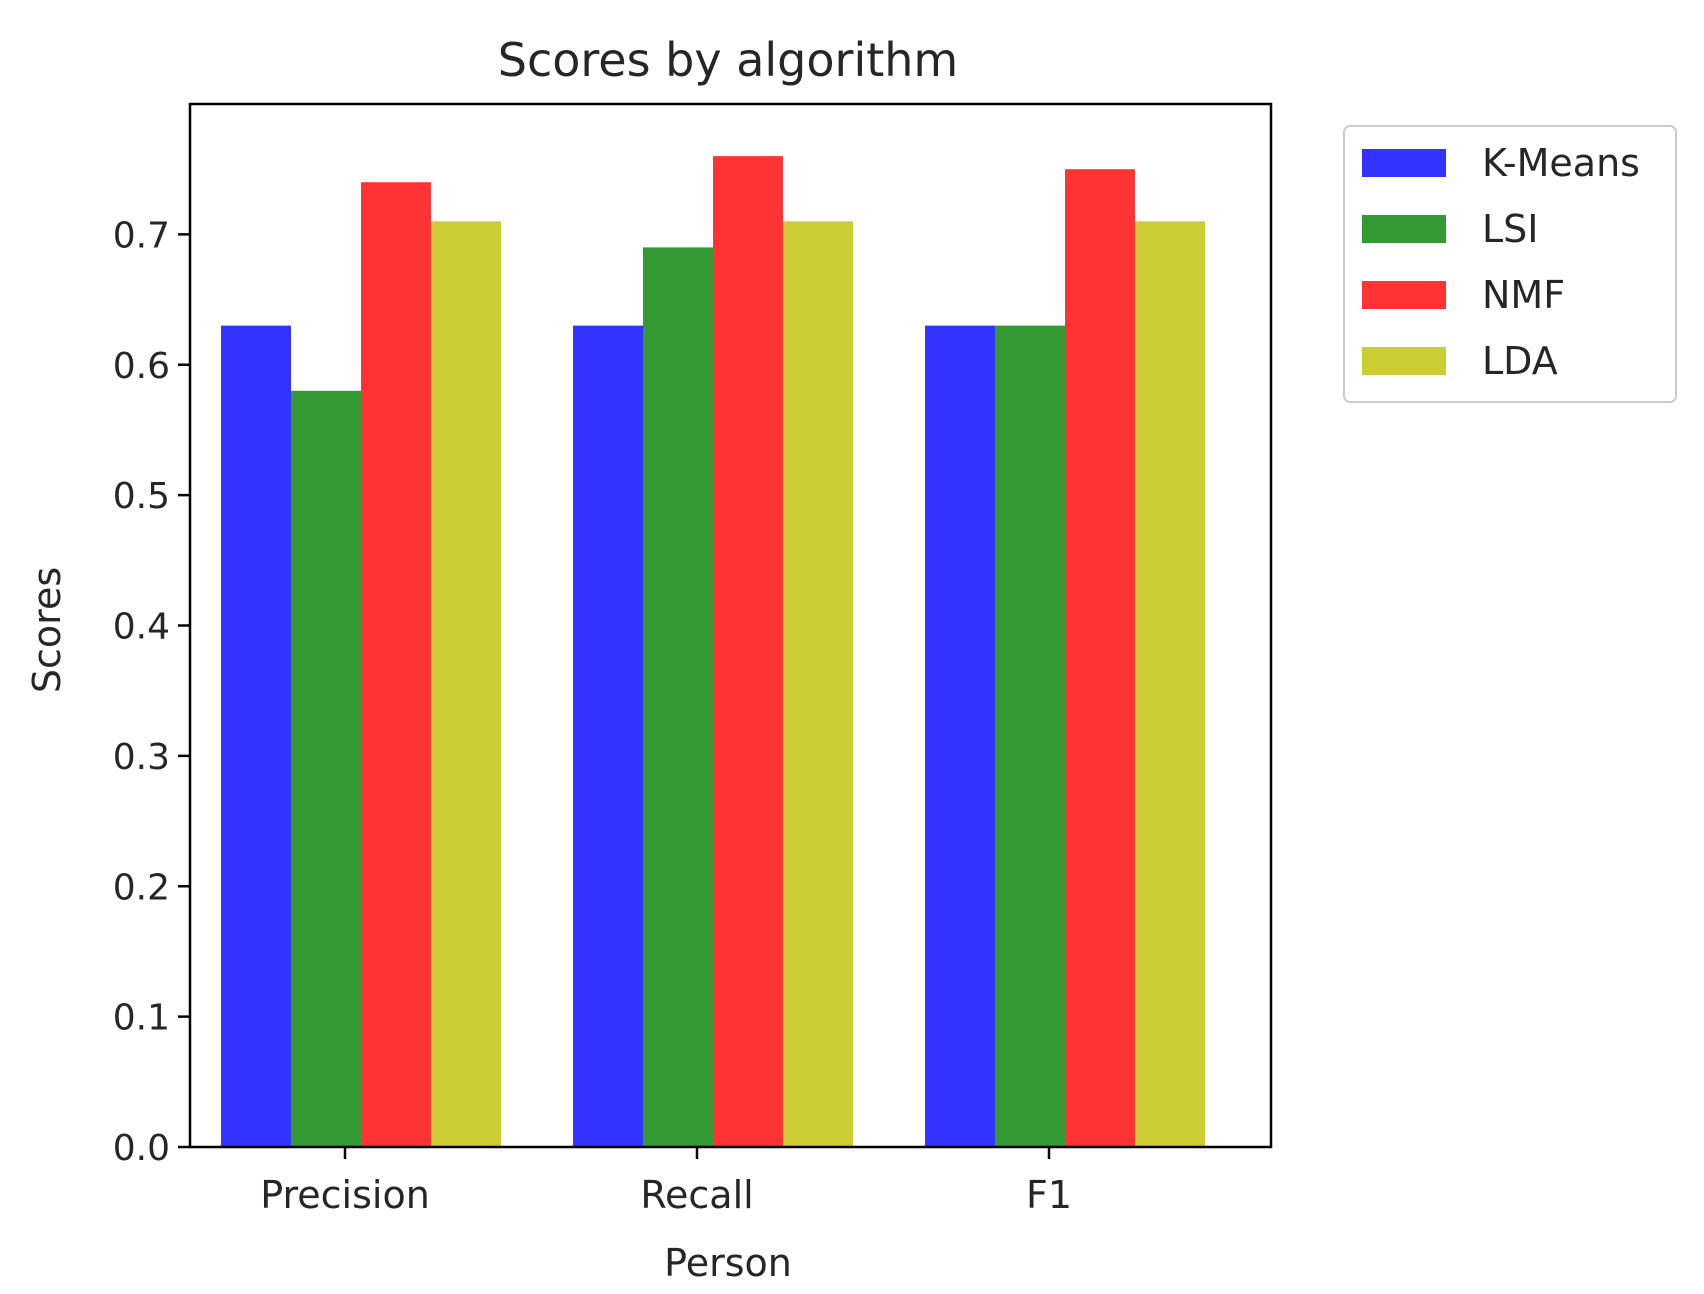  What do you see at coordinates (1520, 361) in the screenshot?
I see `legend-label: LDA` at bounding box center [1520, 361].